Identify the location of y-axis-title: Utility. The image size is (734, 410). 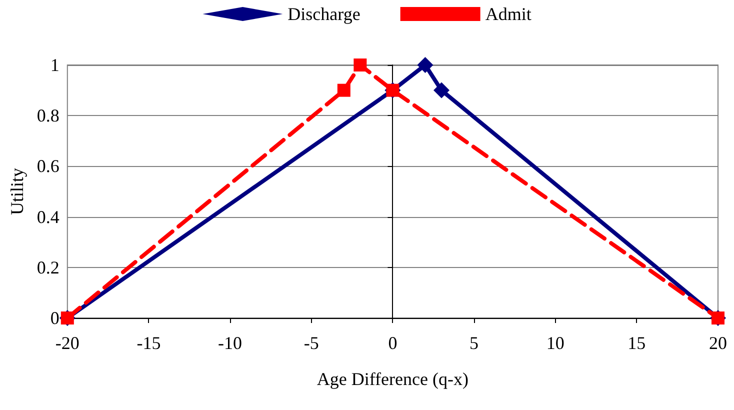
(17, 192).